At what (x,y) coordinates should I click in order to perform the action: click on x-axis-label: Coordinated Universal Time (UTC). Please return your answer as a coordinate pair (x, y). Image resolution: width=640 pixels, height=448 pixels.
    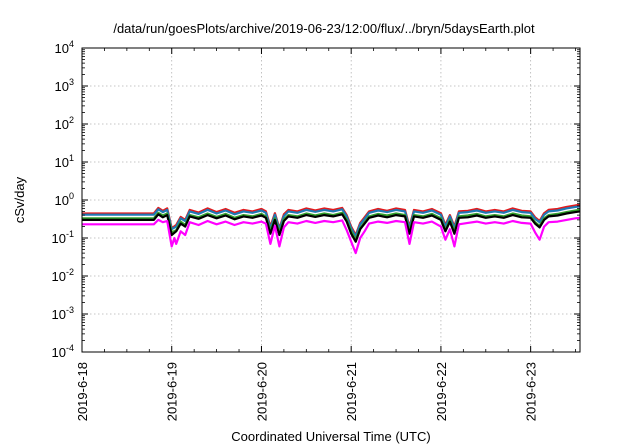
    Looking at the image, I should click on (330, 436).